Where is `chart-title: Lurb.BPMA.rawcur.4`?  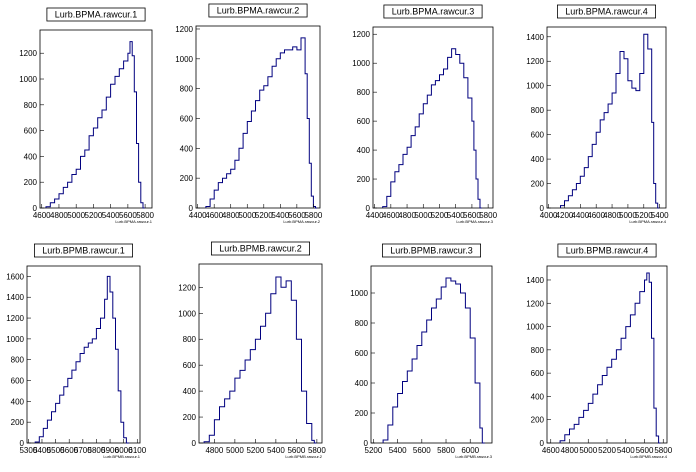
chart-title: Lurb.BPMA.rawcur.4 is located at coordinates (606, 12).